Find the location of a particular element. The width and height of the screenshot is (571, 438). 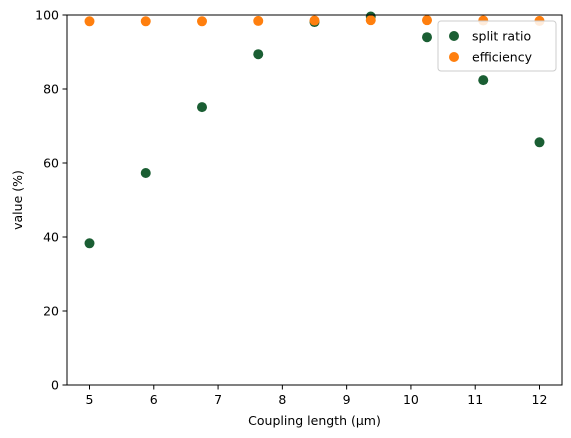

legend: split ratio efficiency is located at coordinates (497, 46).